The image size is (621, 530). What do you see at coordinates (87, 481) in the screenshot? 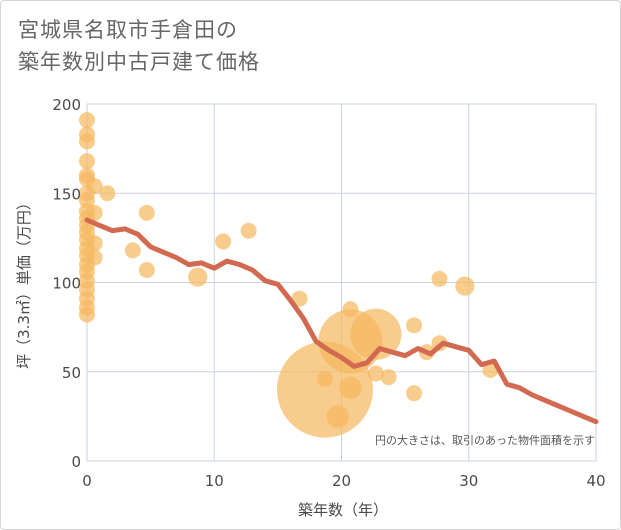
I see `x-tick-label: 0` at bounding box center [87, 481].